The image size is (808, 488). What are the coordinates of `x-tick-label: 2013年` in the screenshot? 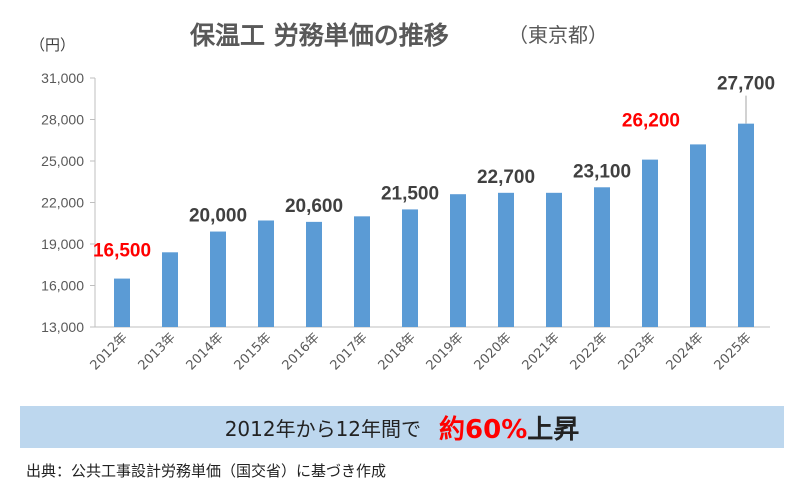 It's located at (157, 351).